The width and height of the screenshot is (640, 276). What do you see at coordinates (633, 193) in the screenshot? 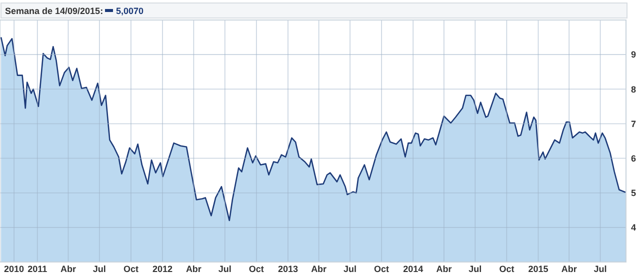
I see `y-tick-label: 5` at bounding box center [633, 193].